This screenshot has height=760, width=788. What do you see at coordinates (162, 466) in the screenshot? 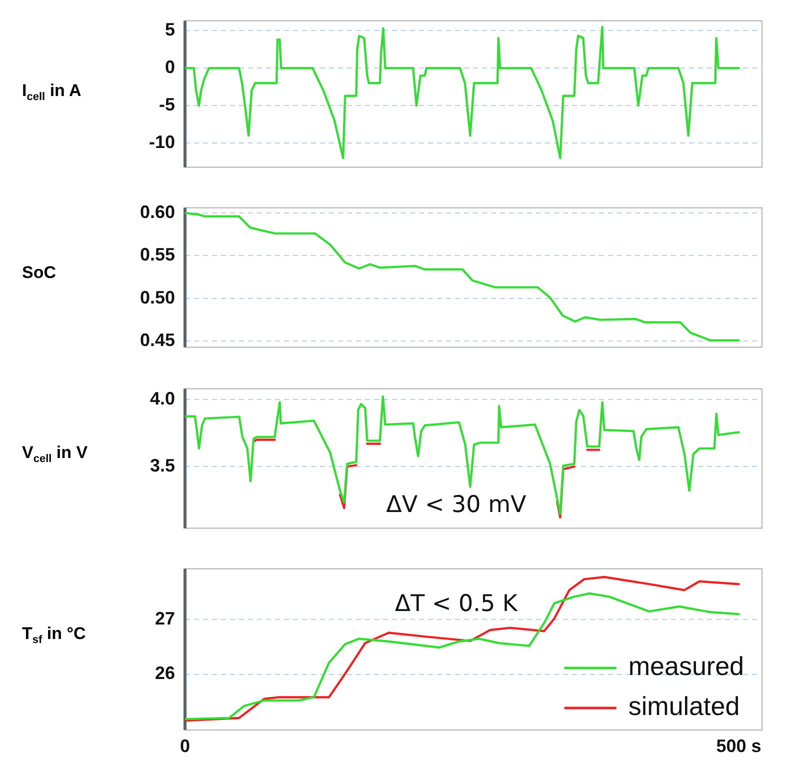
I see `y-tick-label: 3.5` at bounding box center [162, 466].